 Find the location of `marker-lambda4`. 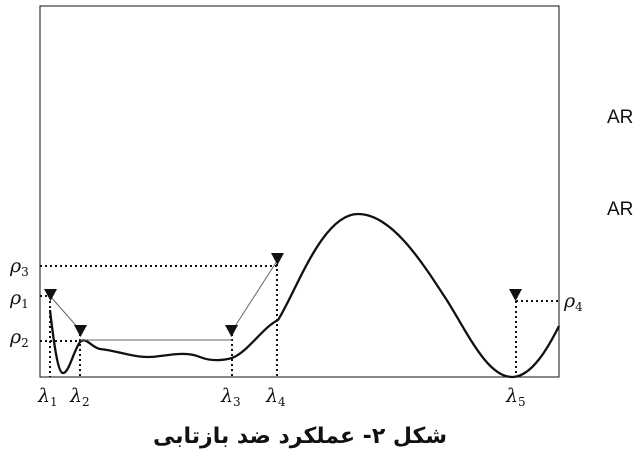

marker-lambda4 is located at coordinates (277, 259).